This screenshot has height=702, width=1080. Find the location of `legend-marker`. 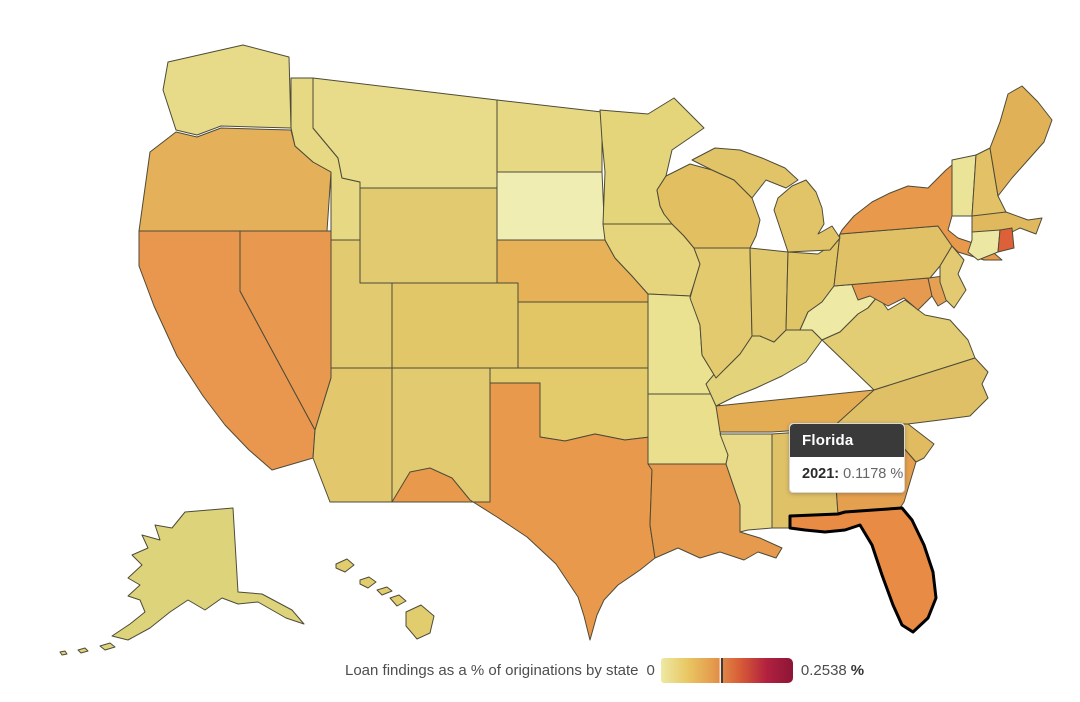

legend-marker is located at coordinates (722, 670).